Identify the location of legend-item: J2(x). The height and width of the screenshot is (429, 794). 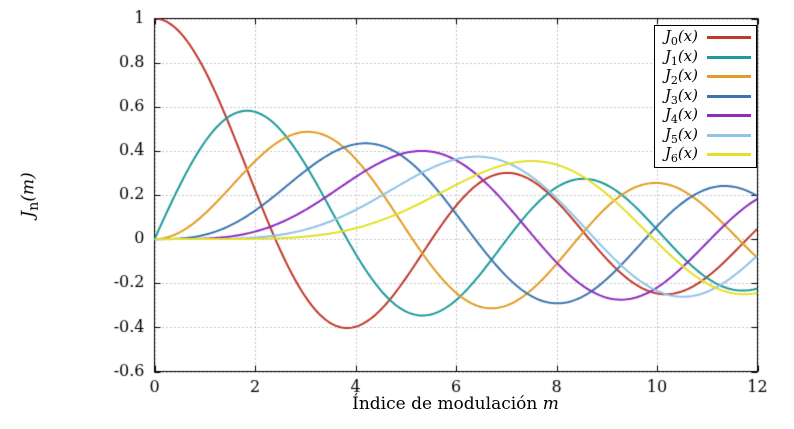
(707, 77).